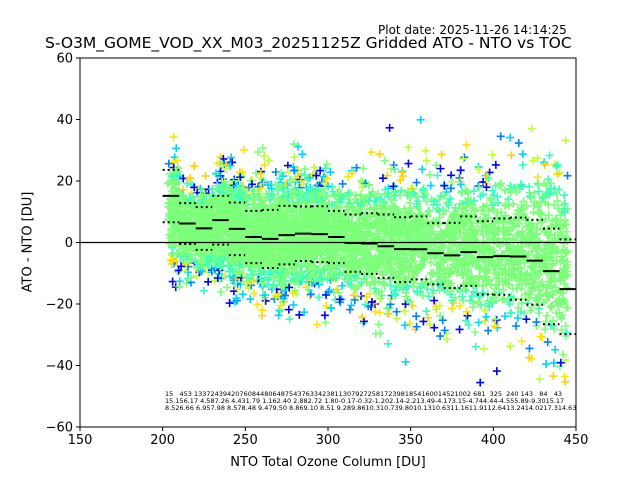 The width and height of the screenshot is (640, 480). Describe the element at coordinates (64, 182) in the screenshot. I see `y-tick-label: 20` at that location.